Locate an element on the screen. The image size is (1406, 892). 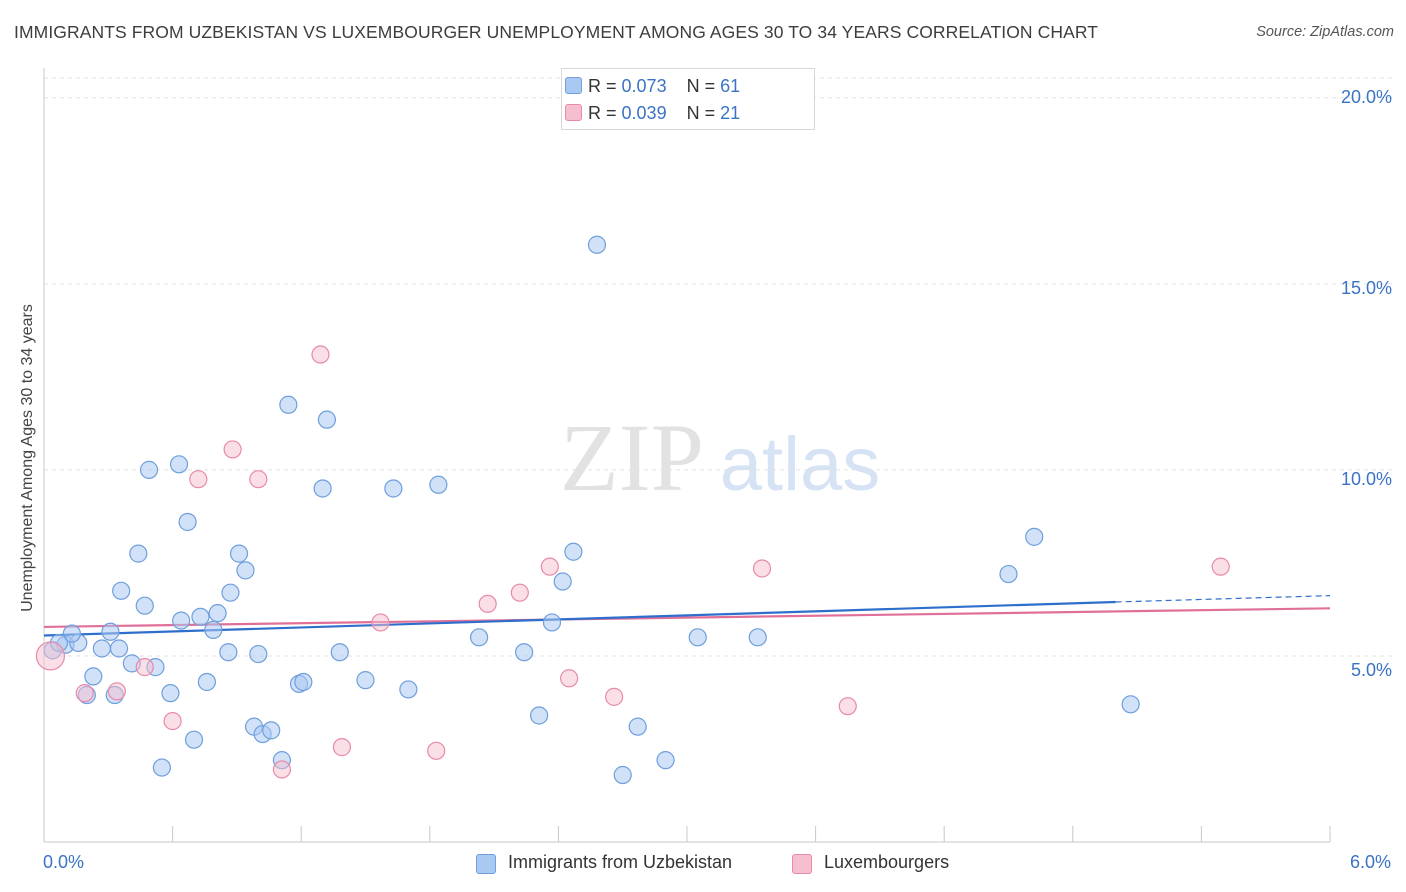
trend-line-luxembourgers is located at coordinates (687, 618).